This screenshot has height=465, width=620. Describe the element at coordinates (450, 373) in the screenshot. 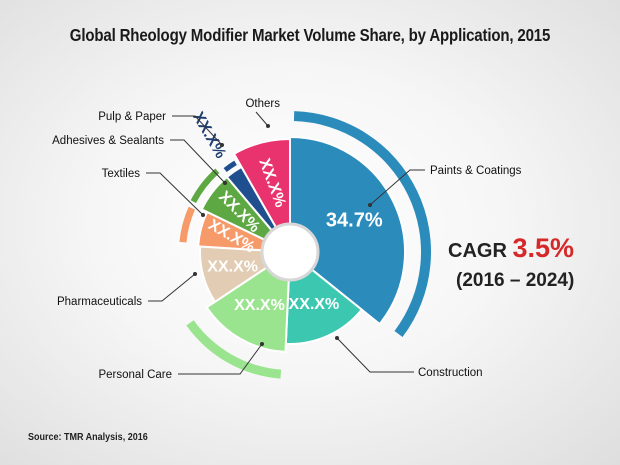

I see `category-label-construction: Construction` at that location.